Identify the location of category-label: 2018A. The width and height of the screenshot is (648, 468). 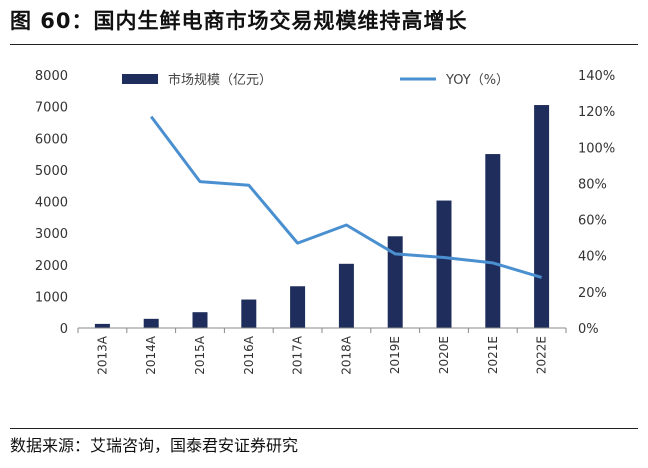
(346, 355).